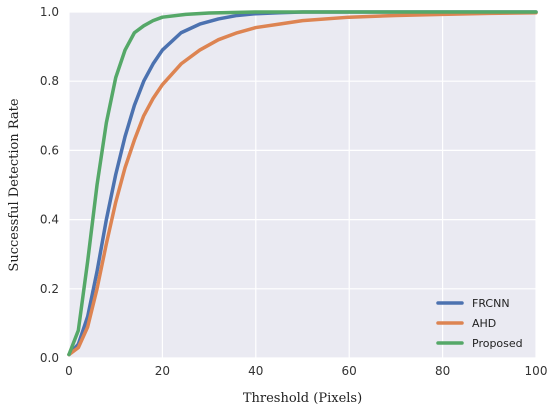 This screenshot has width=550, height=409. Describe the element at coordinates (49, 12) in the screenshot. I see `y-tick-label: 1.0` at that location.